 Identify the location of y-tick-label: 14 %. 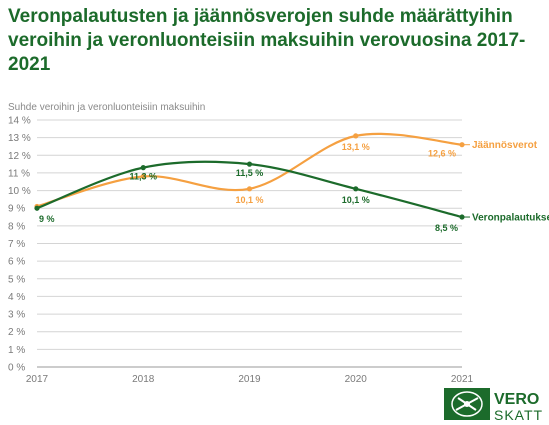
(19, 121).